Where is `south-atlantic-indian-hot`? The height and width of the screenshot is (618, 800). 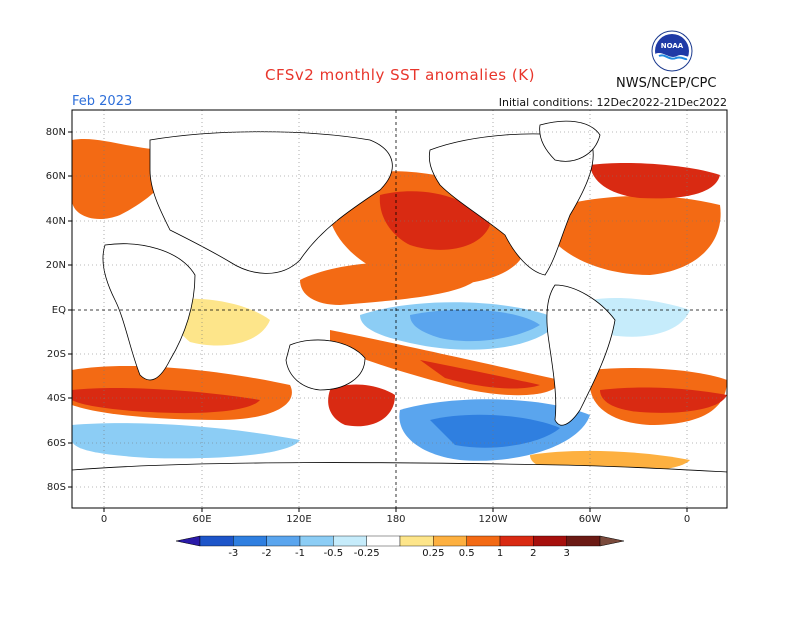 south-atlantic-indian-hot is located at coordinates (166, 401).